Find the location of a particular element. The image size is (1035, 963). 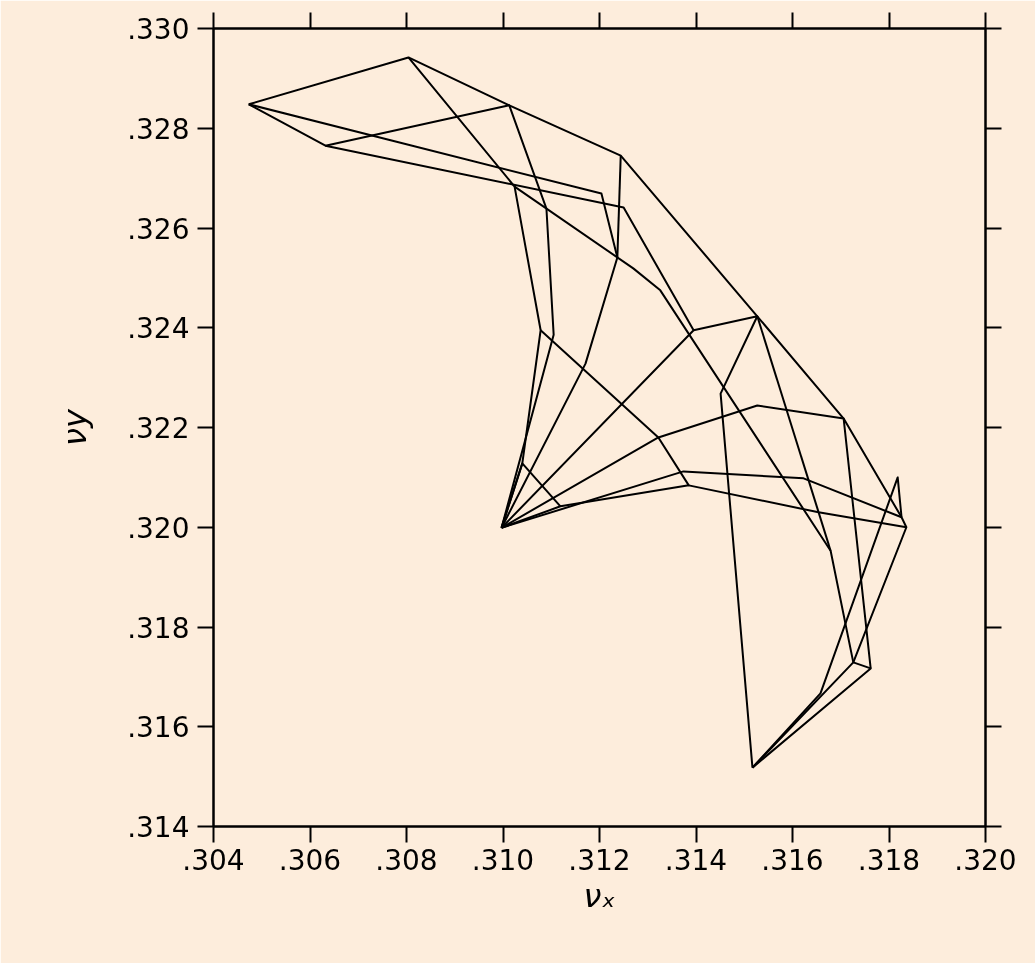

y-tick-label: .314 is located at coordinates (158, 827).